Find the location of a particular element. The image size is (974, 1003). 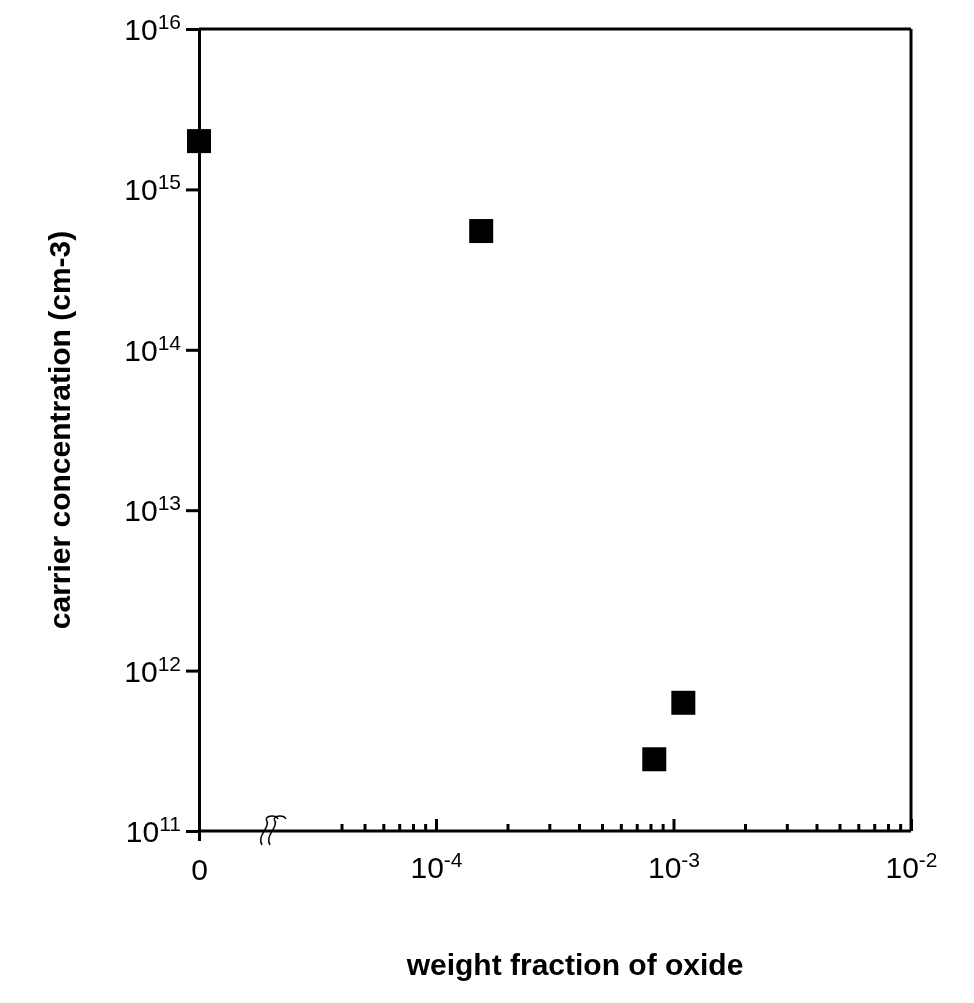

x-tick-label: 0 is located at coordinates (199, 869).